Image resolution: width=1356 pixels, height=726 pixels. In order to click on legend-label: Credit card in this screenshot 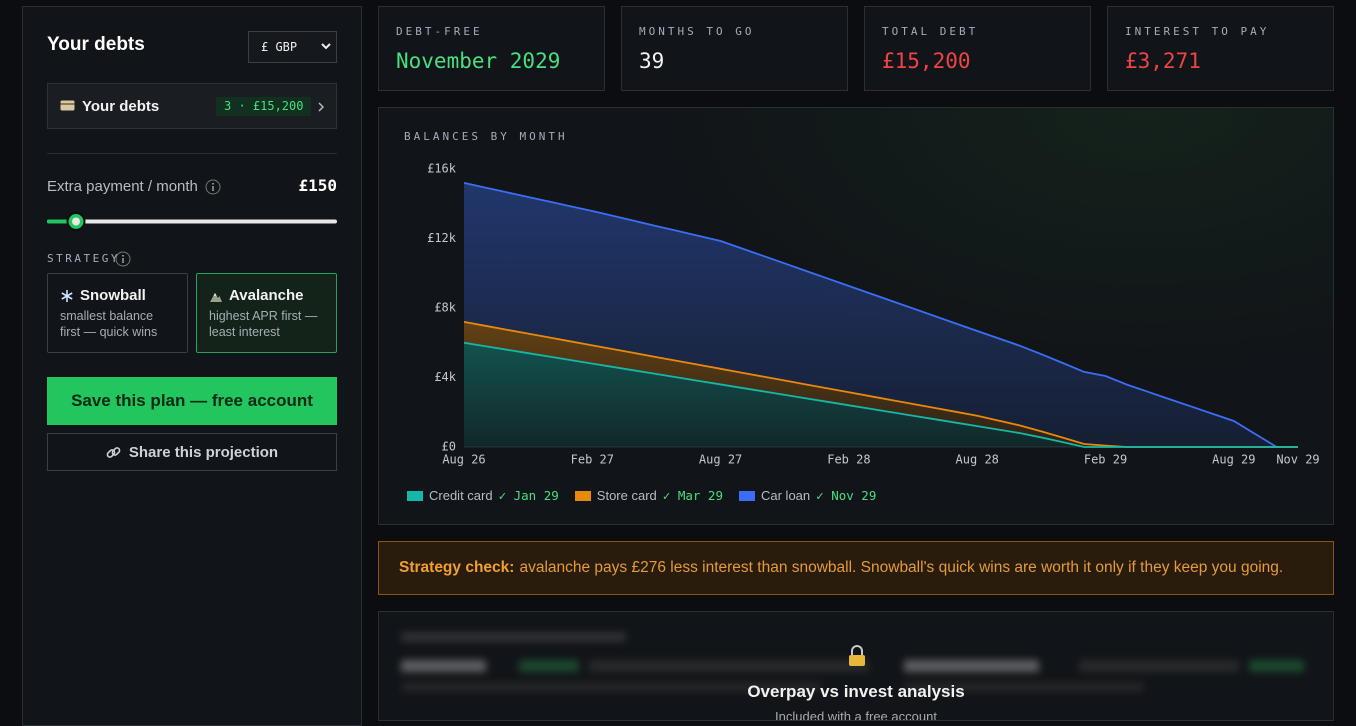, I will do `click(461, 495)`.